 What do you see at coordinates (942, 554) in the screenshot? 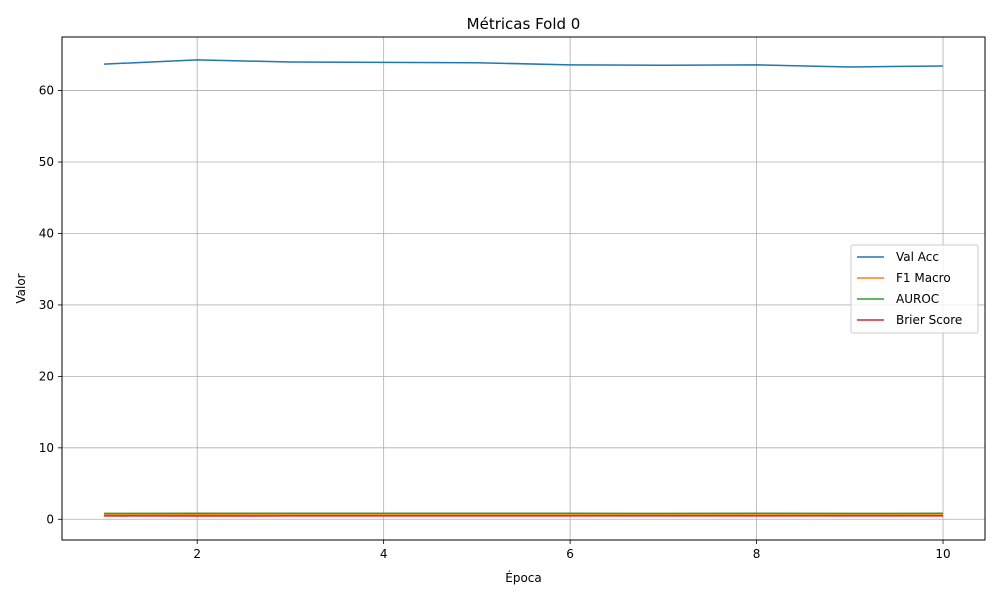
I see `x-tick-label: 10` at bounding box center [942, 554].